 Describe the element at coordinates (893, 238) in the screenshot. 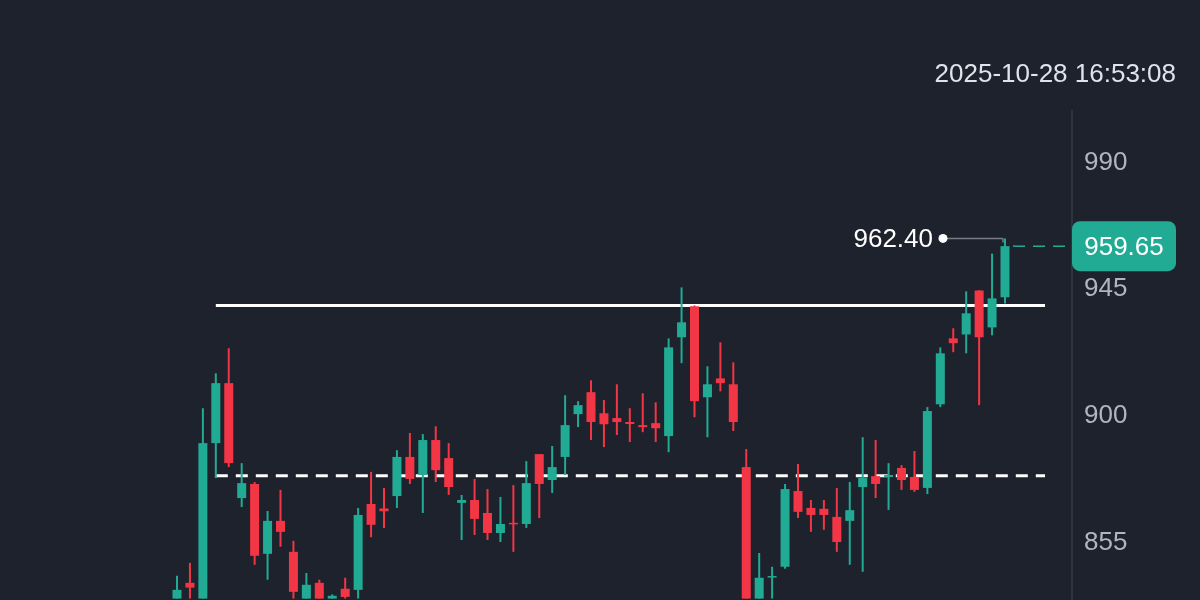

I see `annotation: 962.40` at that location.